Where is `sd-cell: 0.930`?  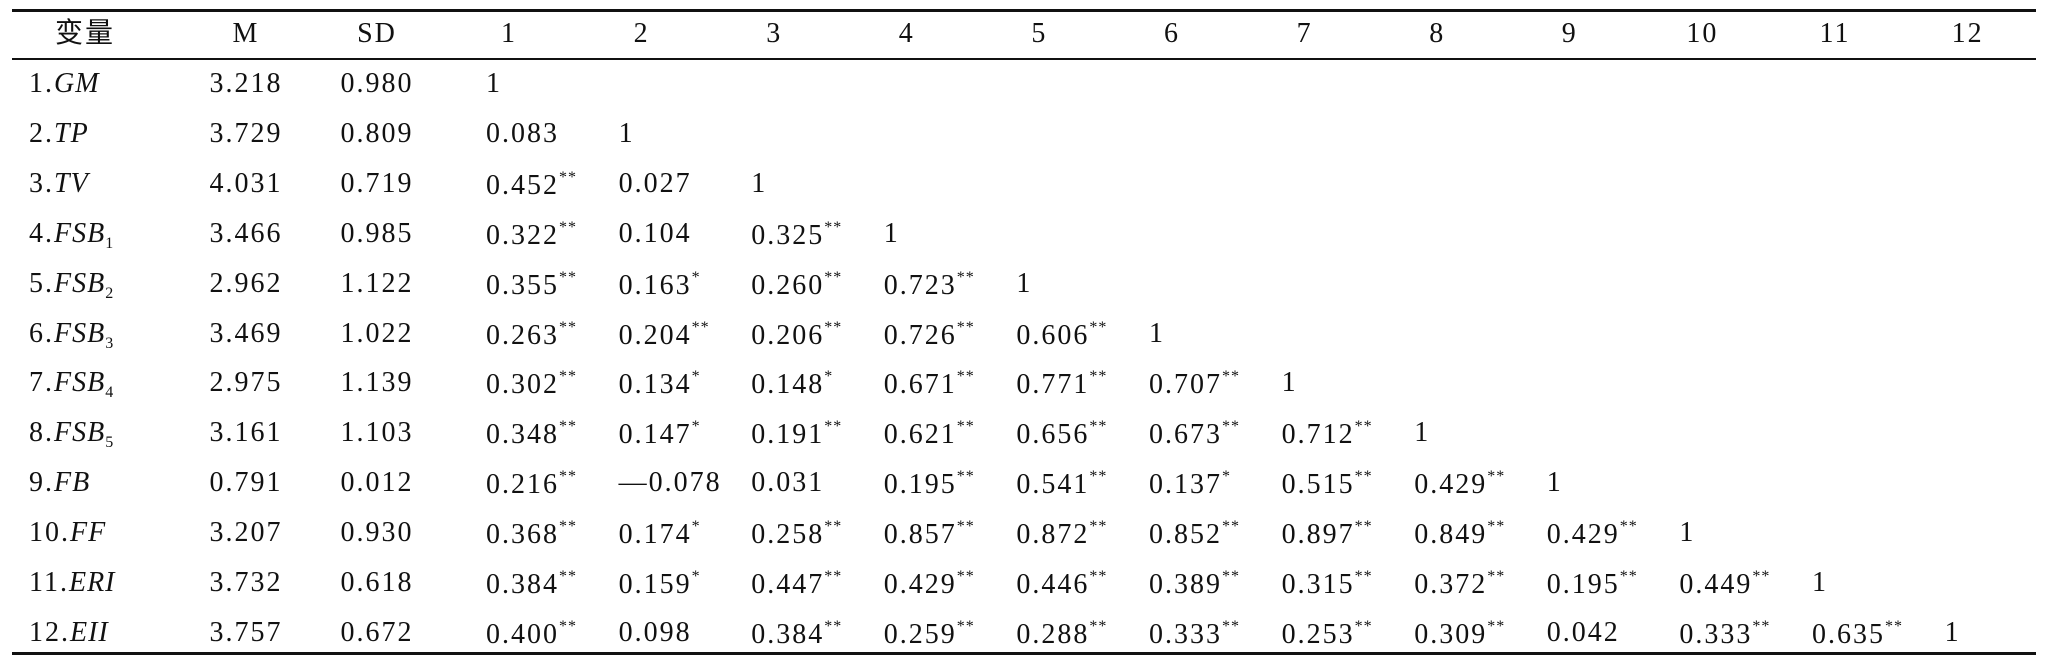
sd-cell: 0.930 is located at coordinates (377, 533).